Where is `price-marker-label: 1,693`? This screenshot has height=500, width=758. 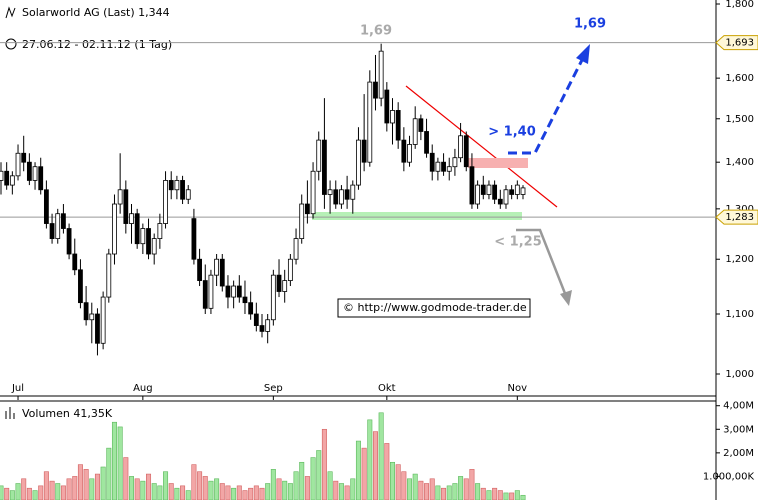
price-marker-label: 1,693 is located at coordinates (739, 43).